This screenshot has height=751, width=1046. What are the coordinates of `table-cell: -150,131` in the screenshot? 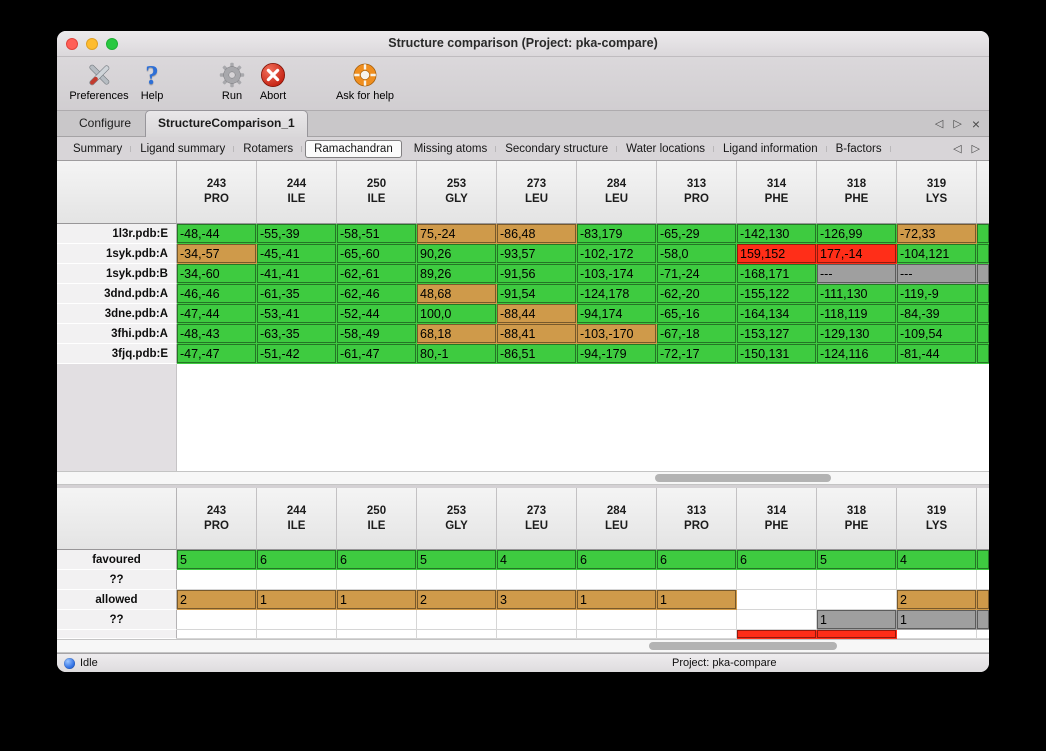 It's located at (777, 354).